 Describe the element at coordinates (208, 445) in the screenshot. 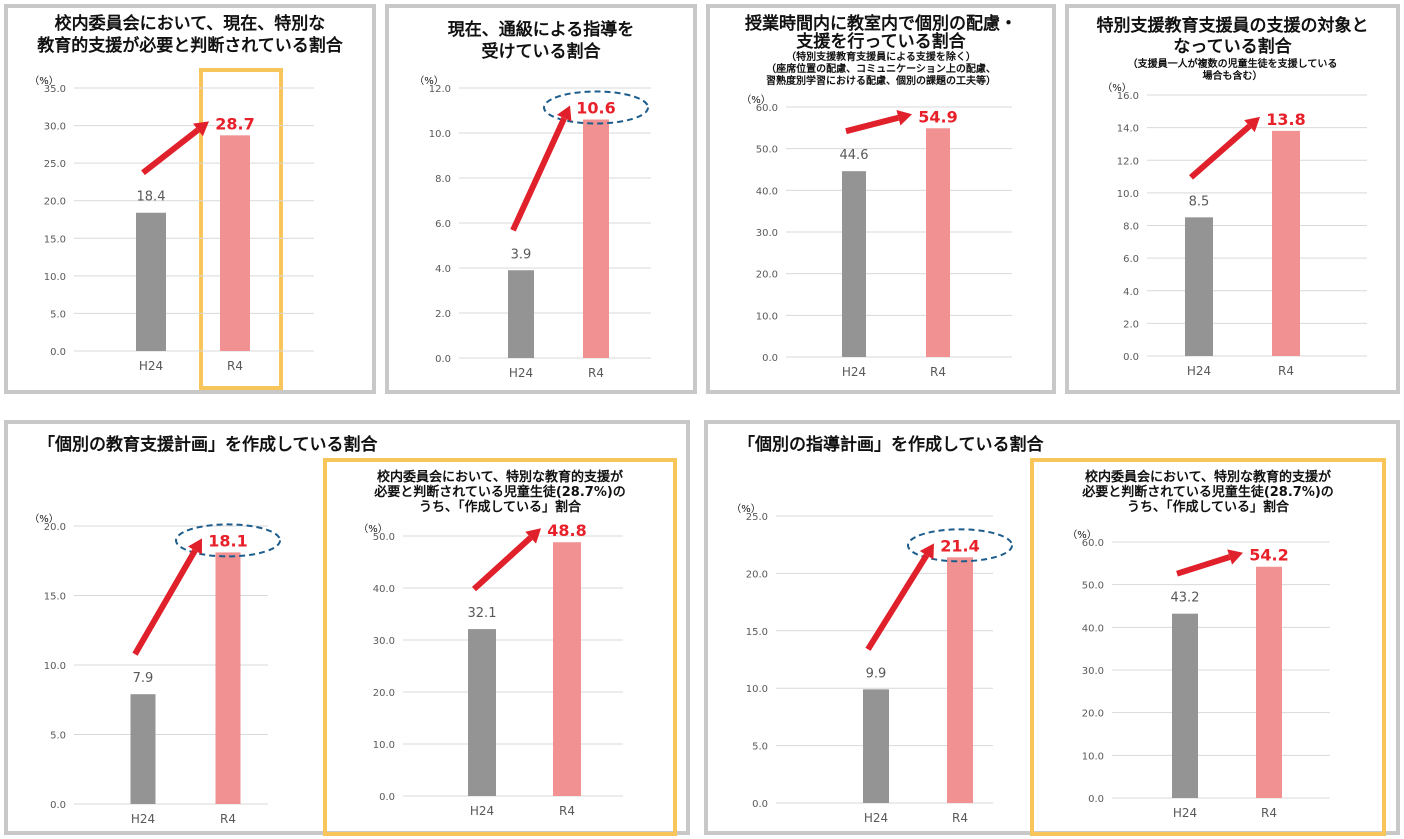

I see `panel-title: 「個別の教育支援計画」を作成している割合` at that location.